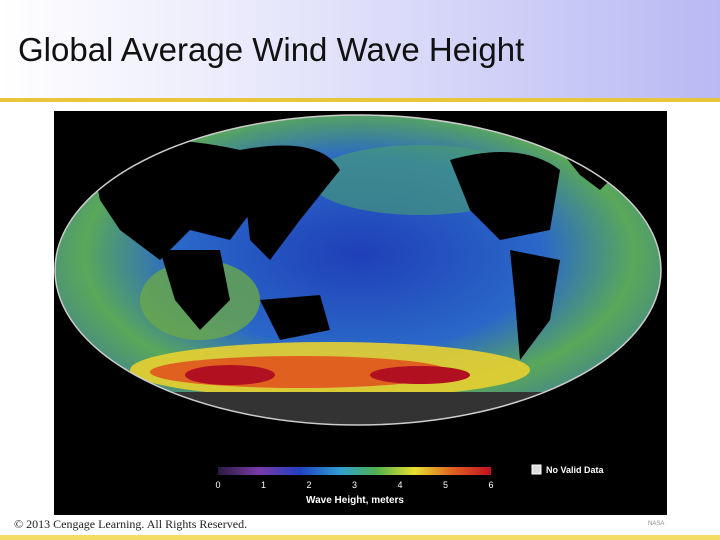 The height and width of the screenshot is (540, 720). I want to click on colorbar-tick-label: 0, so click(217, 485).